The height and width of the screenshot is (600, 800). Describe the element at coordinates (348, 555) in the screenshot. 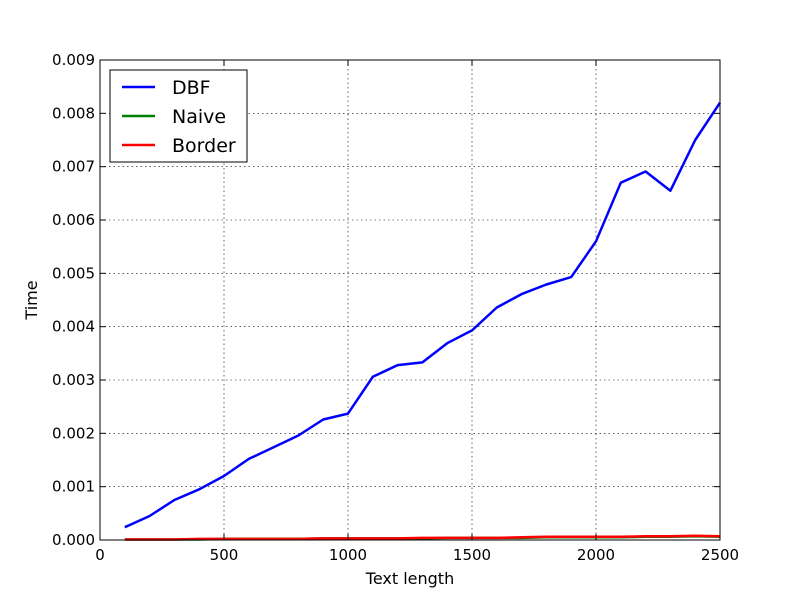

I see `x-tick-label: 1000` at that location.